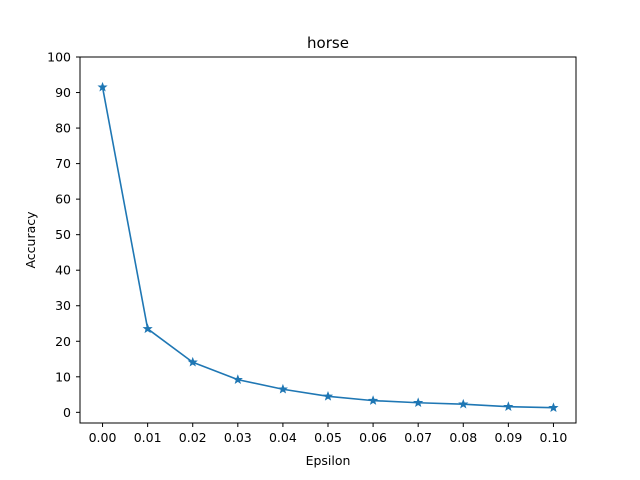  Describe the element at coordinates (193, 437) in the screenshot. I see `x-tick-label: 0.02` at that location.